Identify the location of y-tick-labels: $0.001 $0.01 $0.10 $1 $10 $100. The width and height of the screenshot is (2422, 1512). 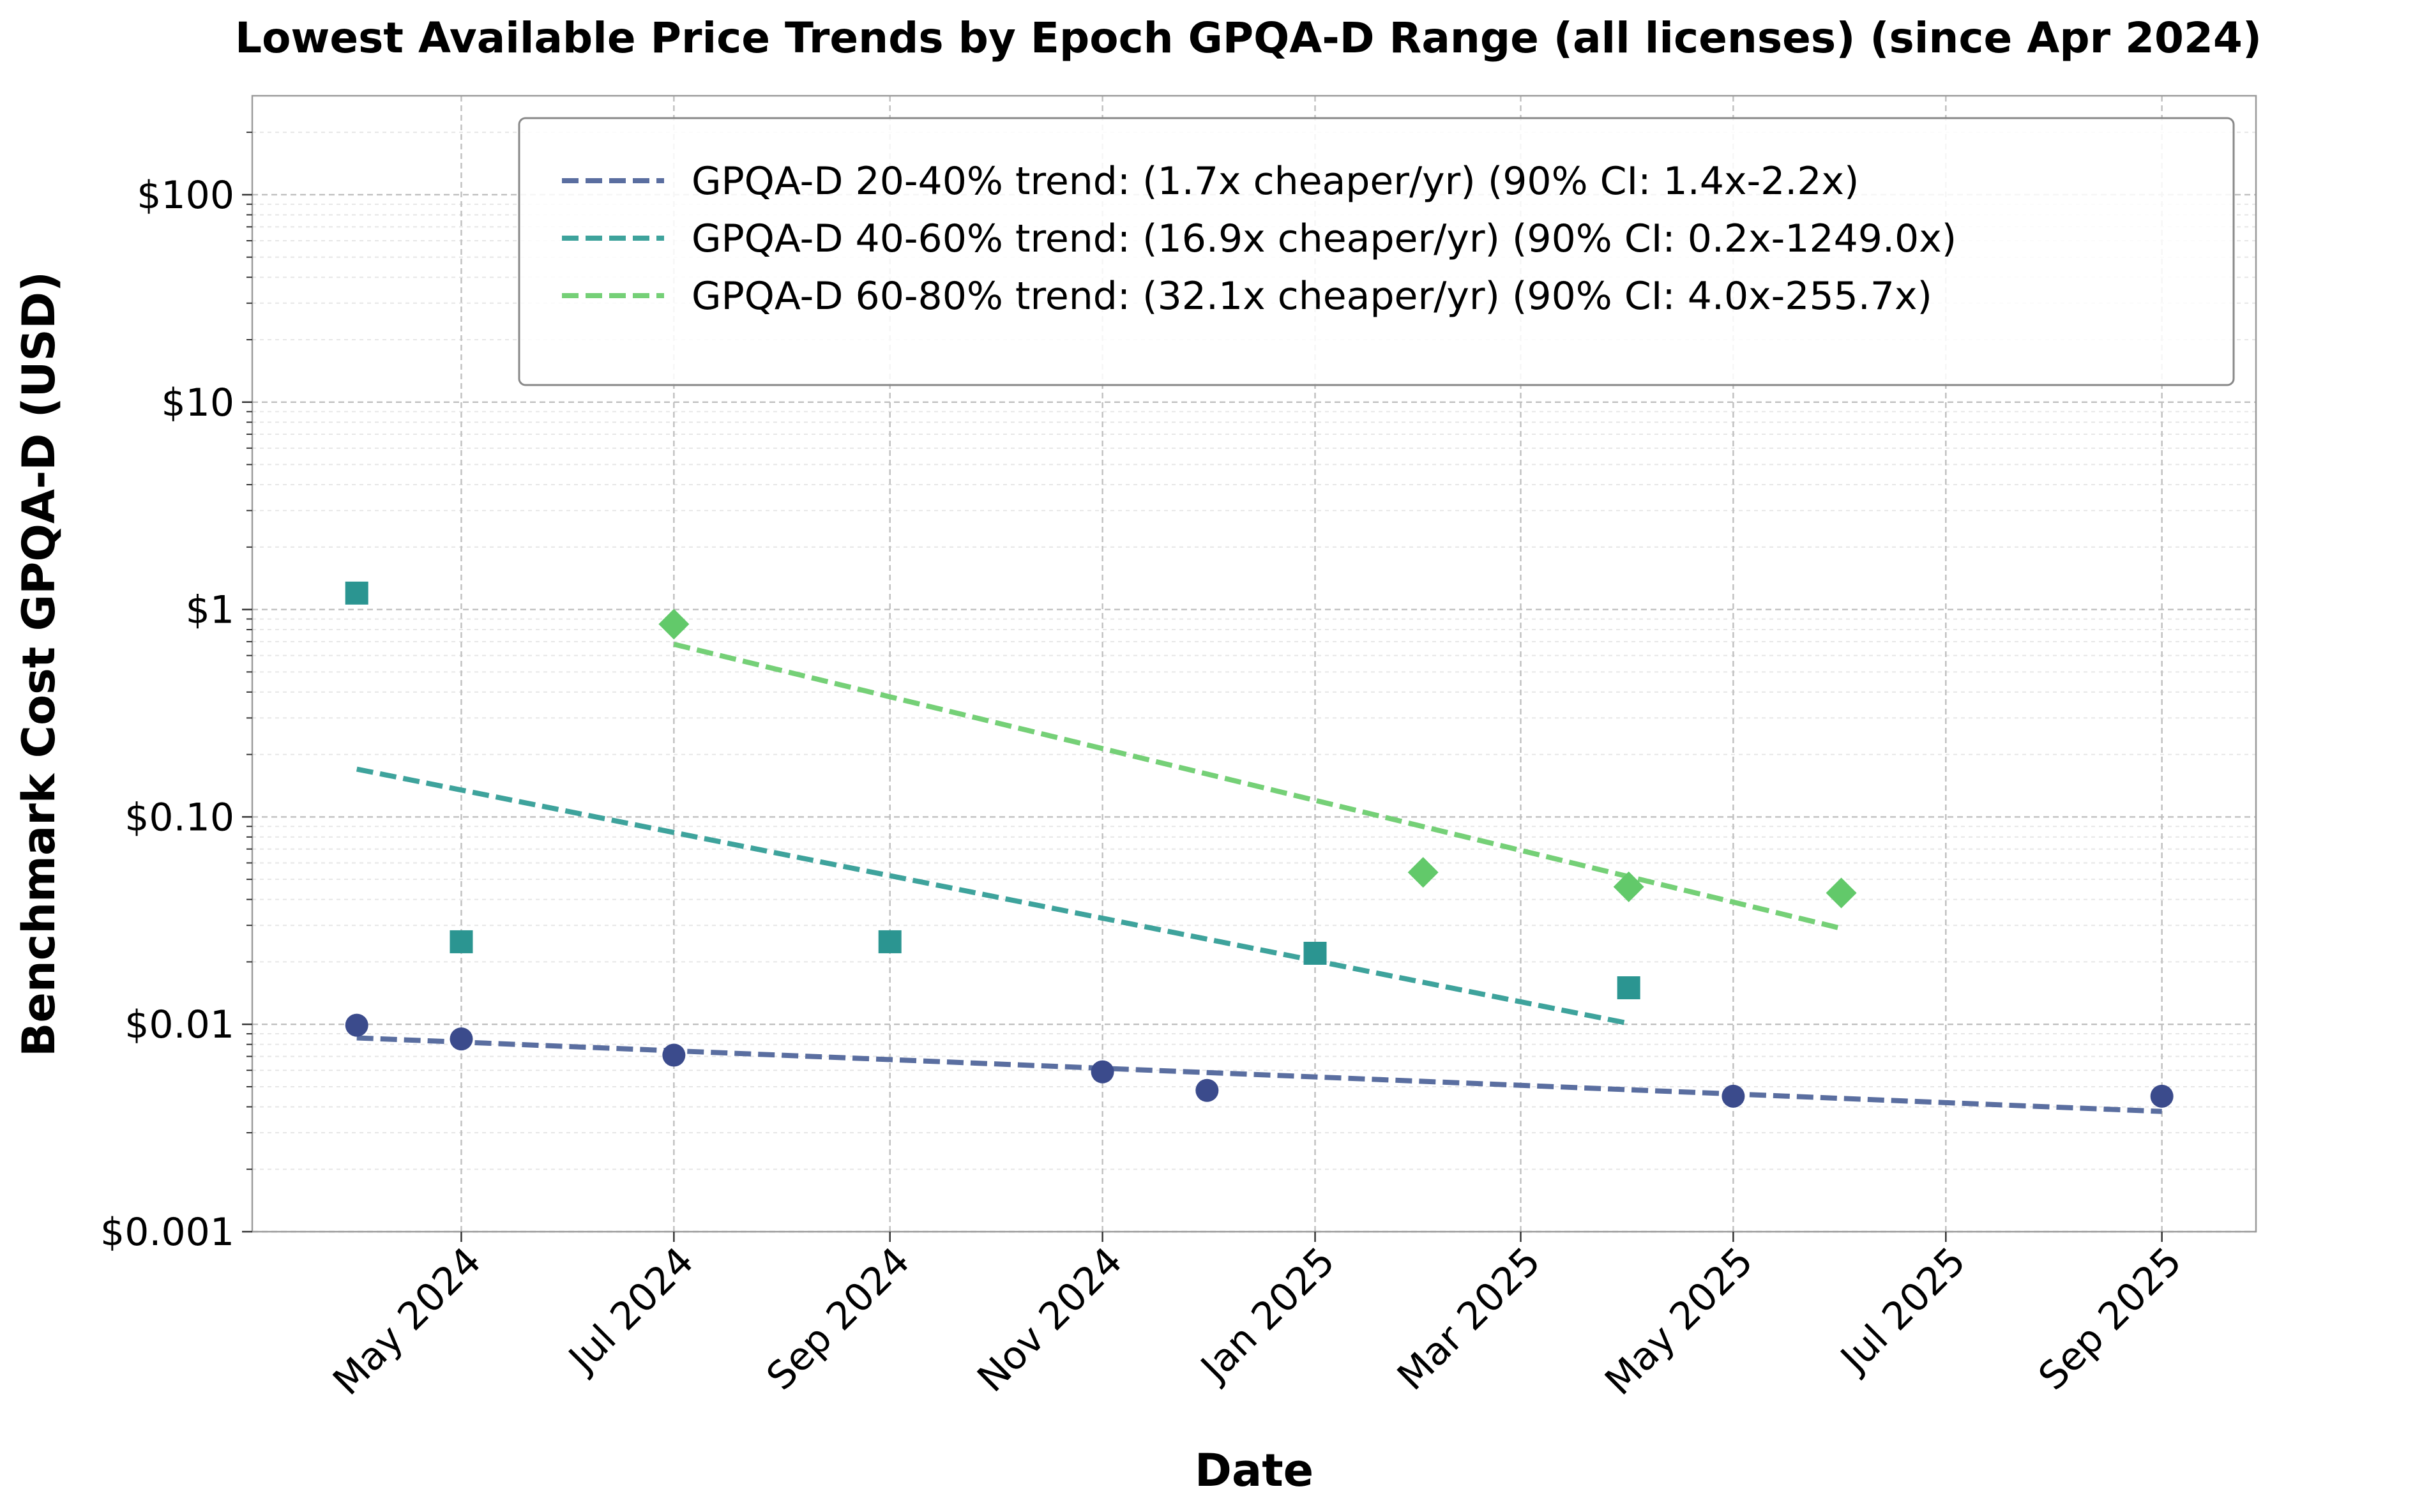
(167, 714).